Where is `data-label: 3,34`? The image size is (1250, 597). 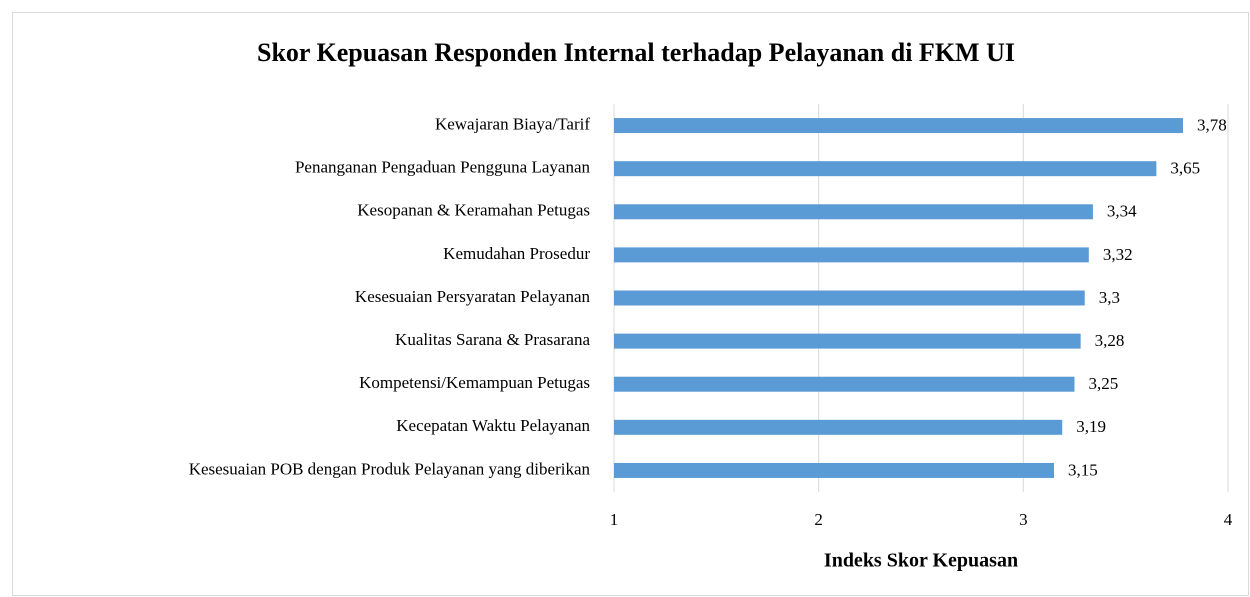
data-label: 3,34 is located at coordinates (1122, 211).